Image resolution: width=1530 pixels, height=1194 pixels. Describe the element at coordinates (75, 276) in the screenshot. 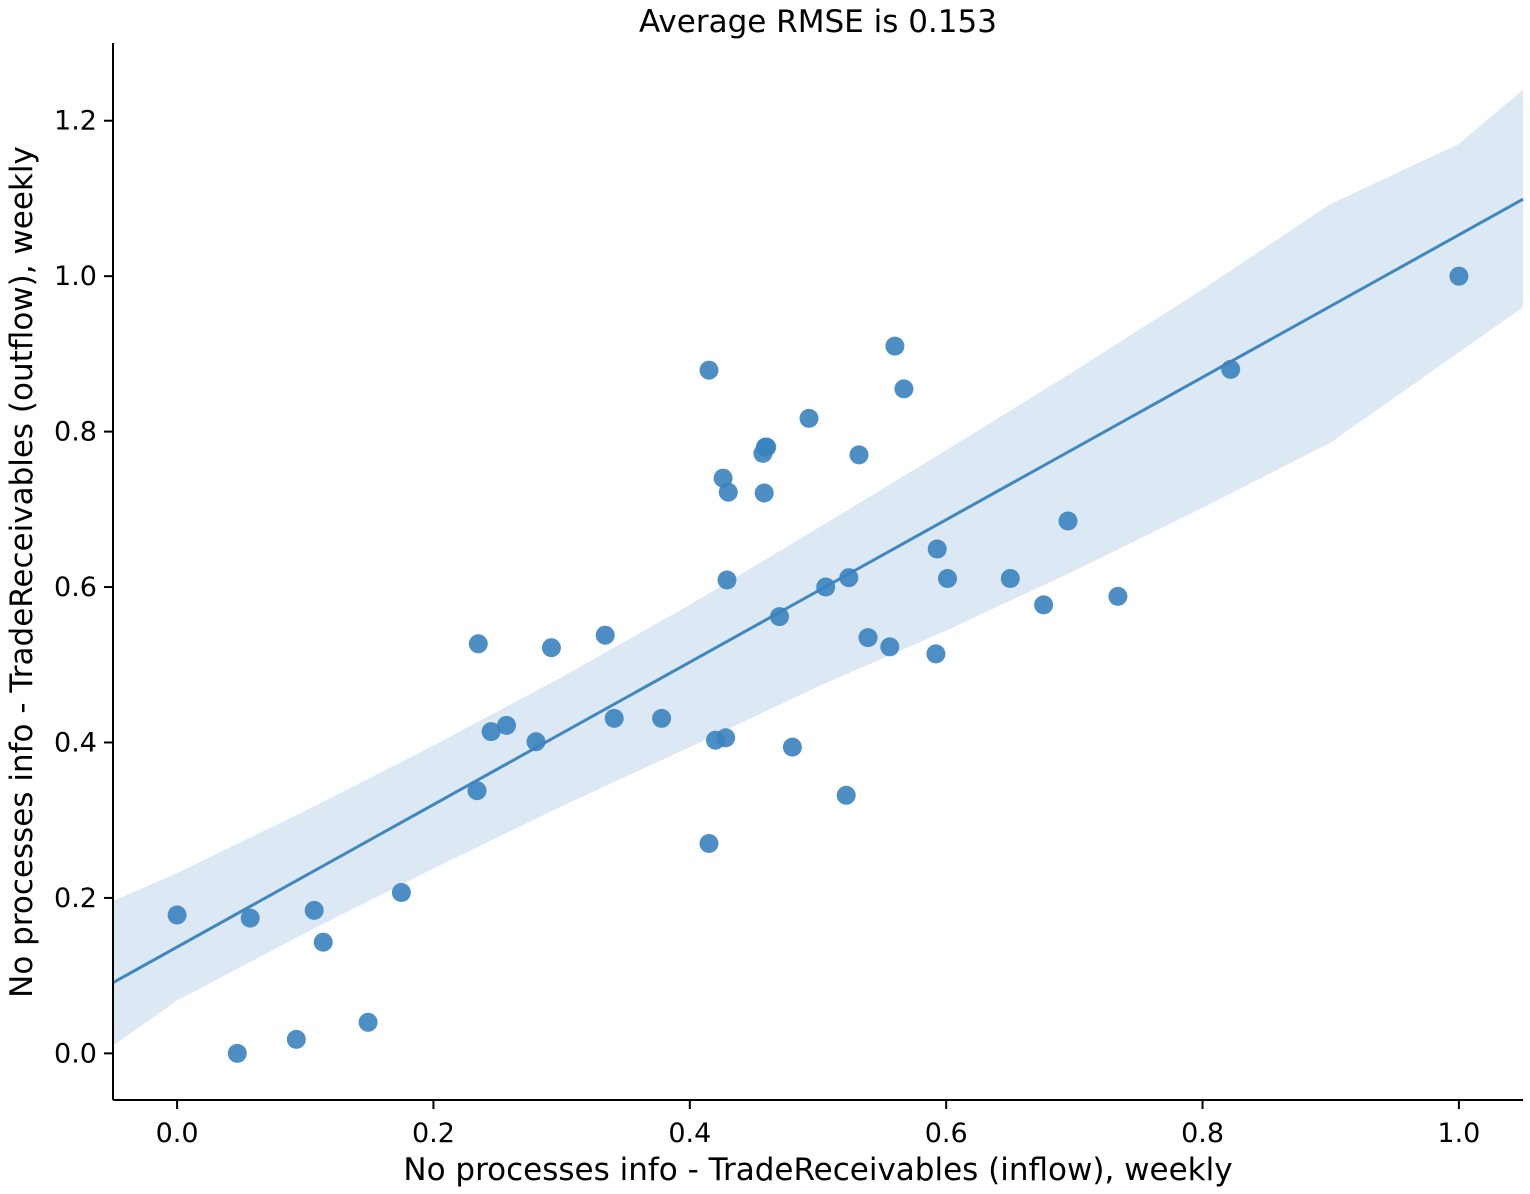

I see `y-tick-label: 1.0` at that location.